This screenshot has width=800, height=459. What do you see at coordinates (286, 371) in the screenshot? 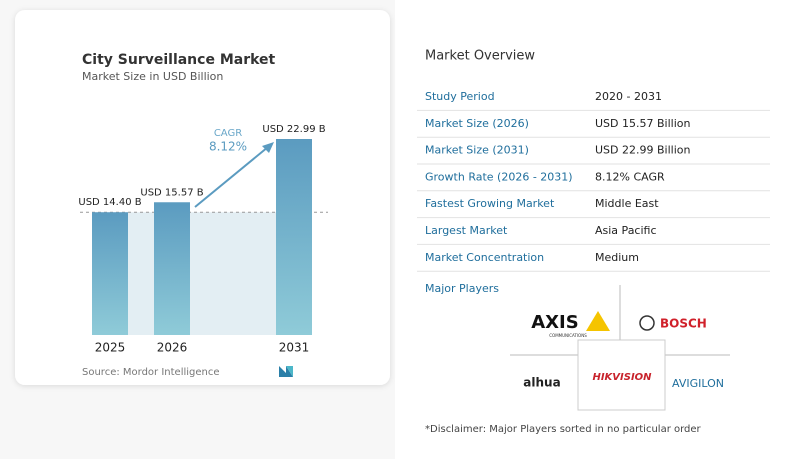
I see `source-logo` at bounding box center [286, 371].